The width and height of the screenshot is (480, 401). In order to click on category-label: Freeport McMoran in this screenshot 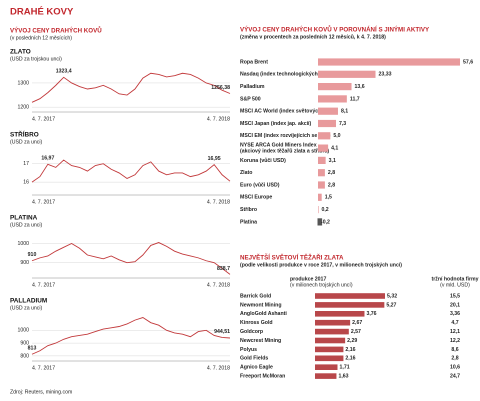, I will do `click(262, 376)`.